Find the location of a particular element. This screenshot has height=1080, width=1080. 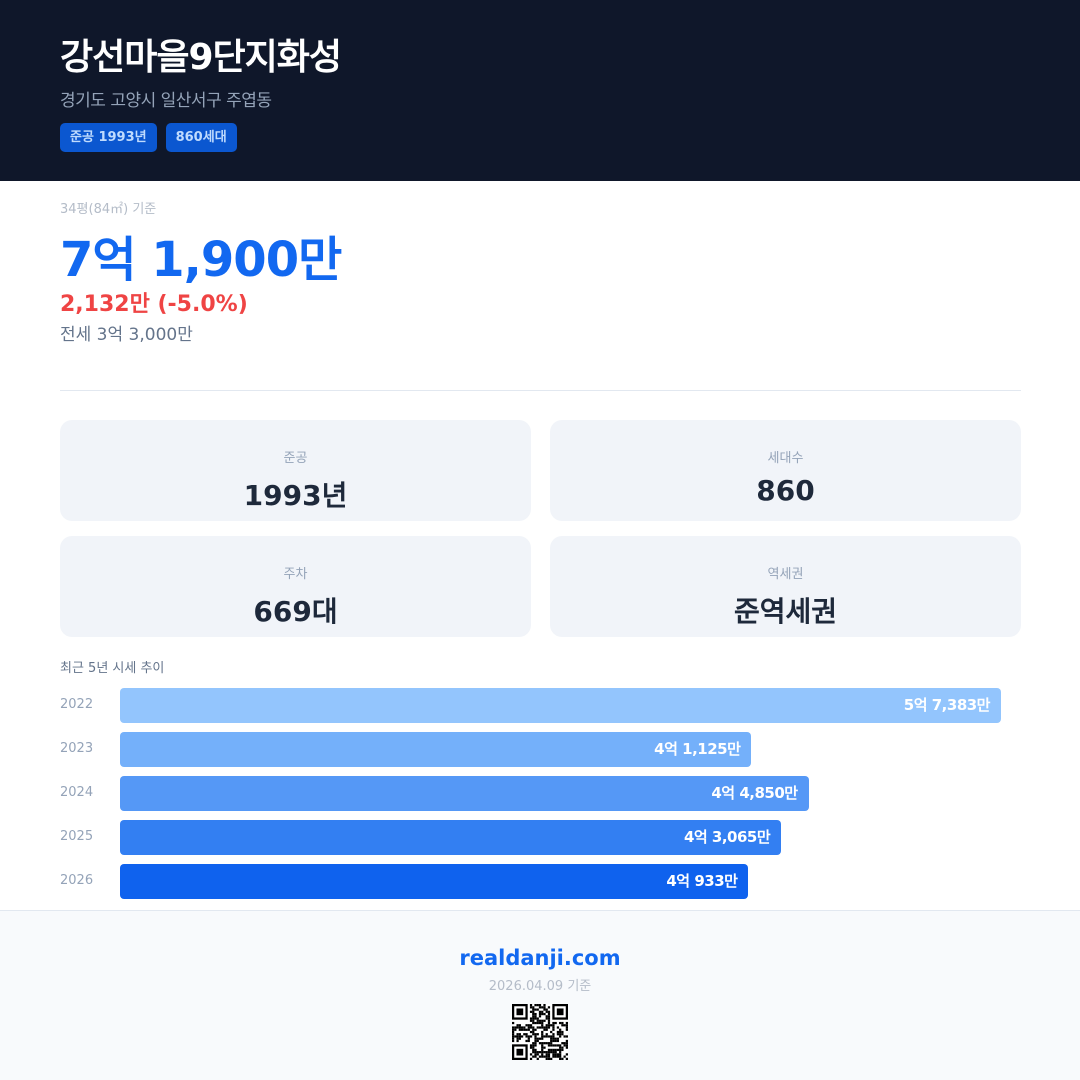

chart-title: 최근 5년 시세 추이 is located at coordinates (112, 668).